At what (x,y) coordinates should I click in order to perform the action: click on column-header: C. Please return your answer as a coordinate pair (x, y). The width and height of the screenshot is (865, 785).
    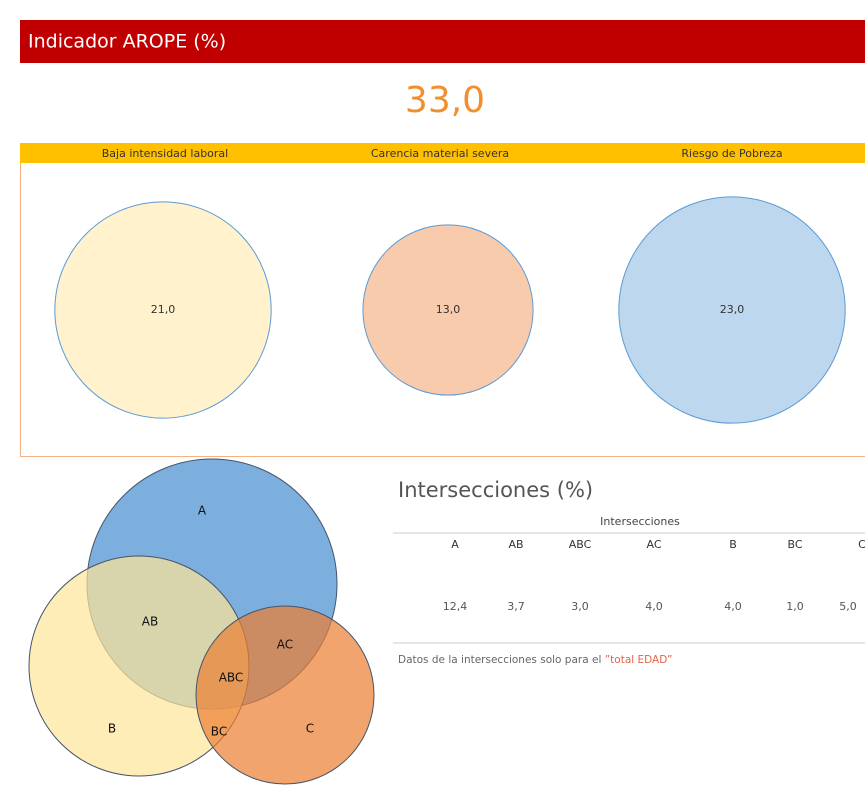
    Looking at the image, I should click on (861, 544).